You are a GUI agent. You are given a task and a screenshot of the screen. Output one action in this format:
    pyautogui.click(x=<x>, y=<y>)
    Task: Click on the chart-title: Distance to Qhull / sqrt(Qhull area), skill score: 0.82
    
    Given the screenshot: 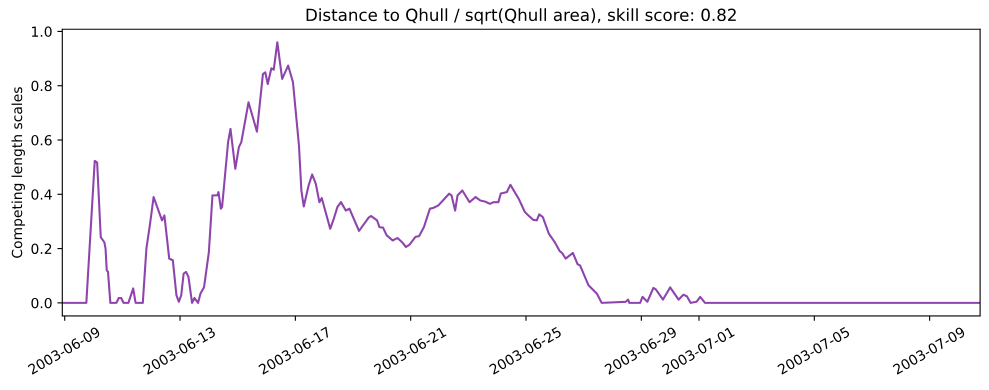 What is the action you would take?
    pyautogui.click(x=521, y=16)
    